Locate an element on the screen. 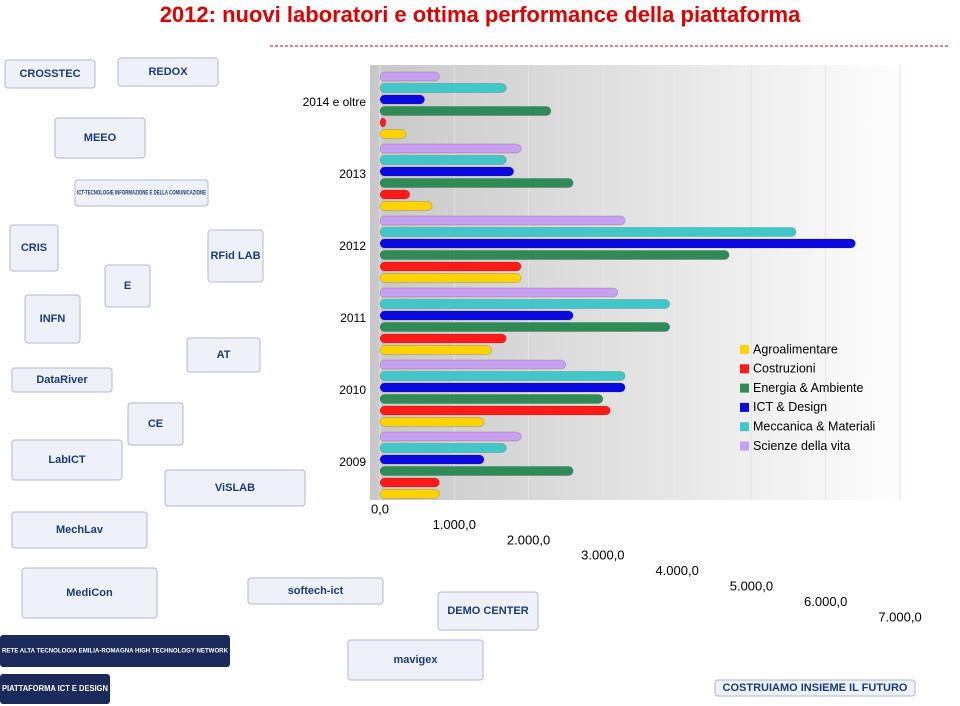 The image size is (960, 706). legend-label: Scienze della vita is located at coordinates (801, 446).